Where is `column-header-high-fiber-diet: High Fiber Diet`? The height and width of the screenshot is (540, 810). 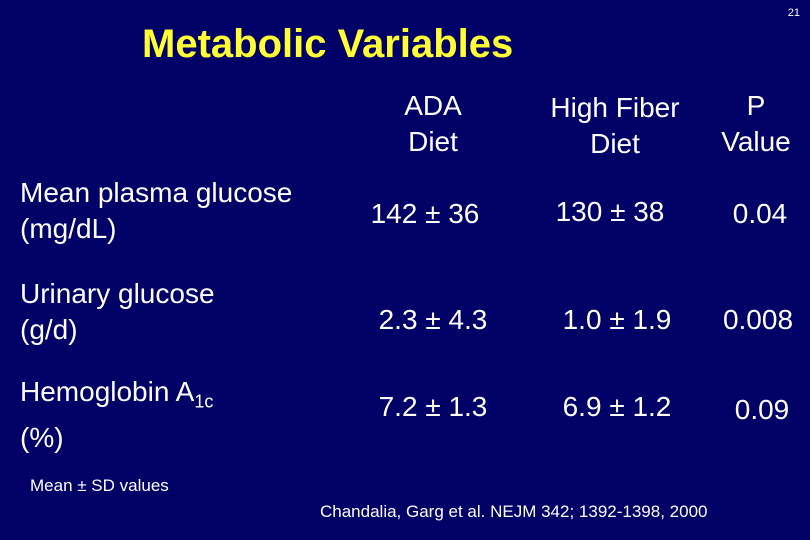
column-header-high-fiber-diet: High Fiber Diet is located at coordinates (615, 126).